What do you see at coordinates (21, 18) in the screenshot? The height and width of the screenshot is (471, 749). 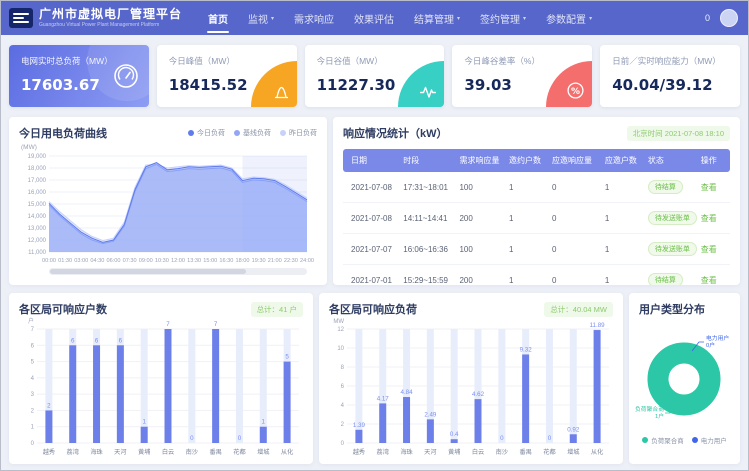 I see `logo-icon` at bounding box center [21, 18].